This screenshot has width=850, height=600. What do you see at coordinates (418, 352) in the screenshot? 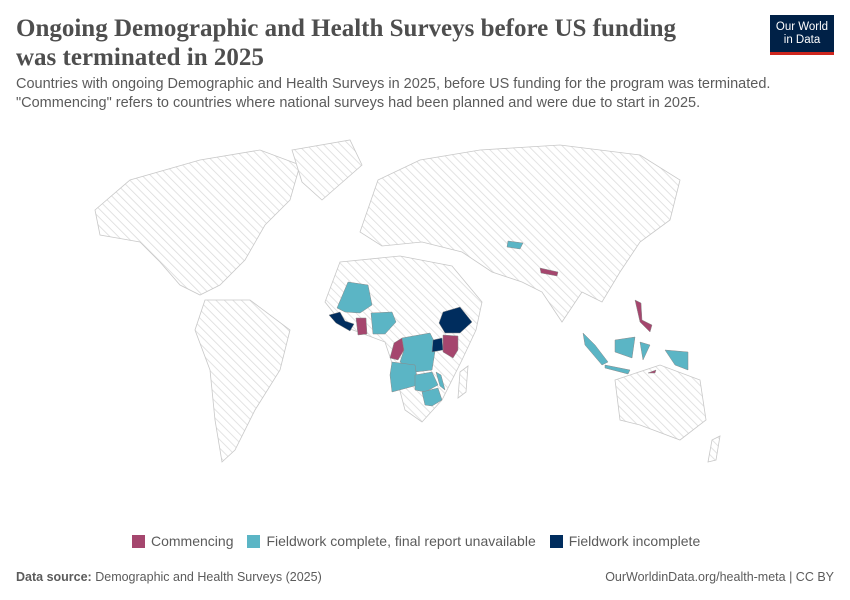
I see `country-democratic-republic-of-congo: Democratic Republic of Congo` at bounding box center [418, 352].